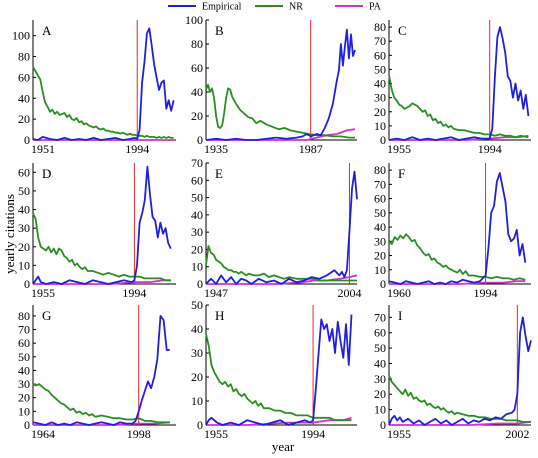  I want to click on y-tick-label: 100, so click(21, 36).